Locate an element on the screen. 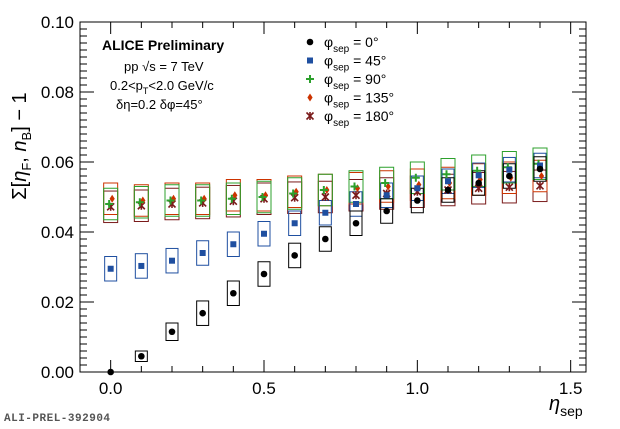 The image size is (620, 429). svg-text: Σ[ηF, nB] − 1 is located at coordinates (21, 145).